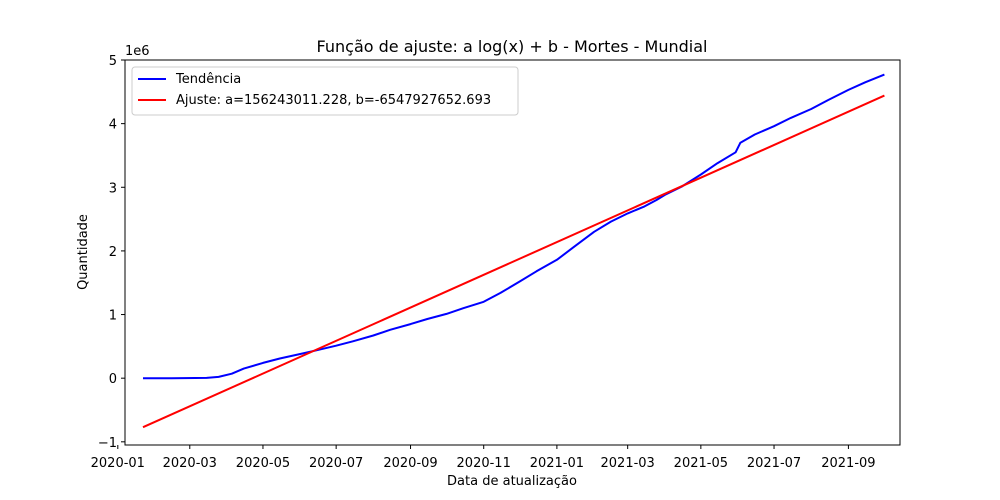 The image size is (1000, 500). Describe the element at coordinates (410, 463) in the screenshot. I see `x-tick-label: 2020-09` at that location.